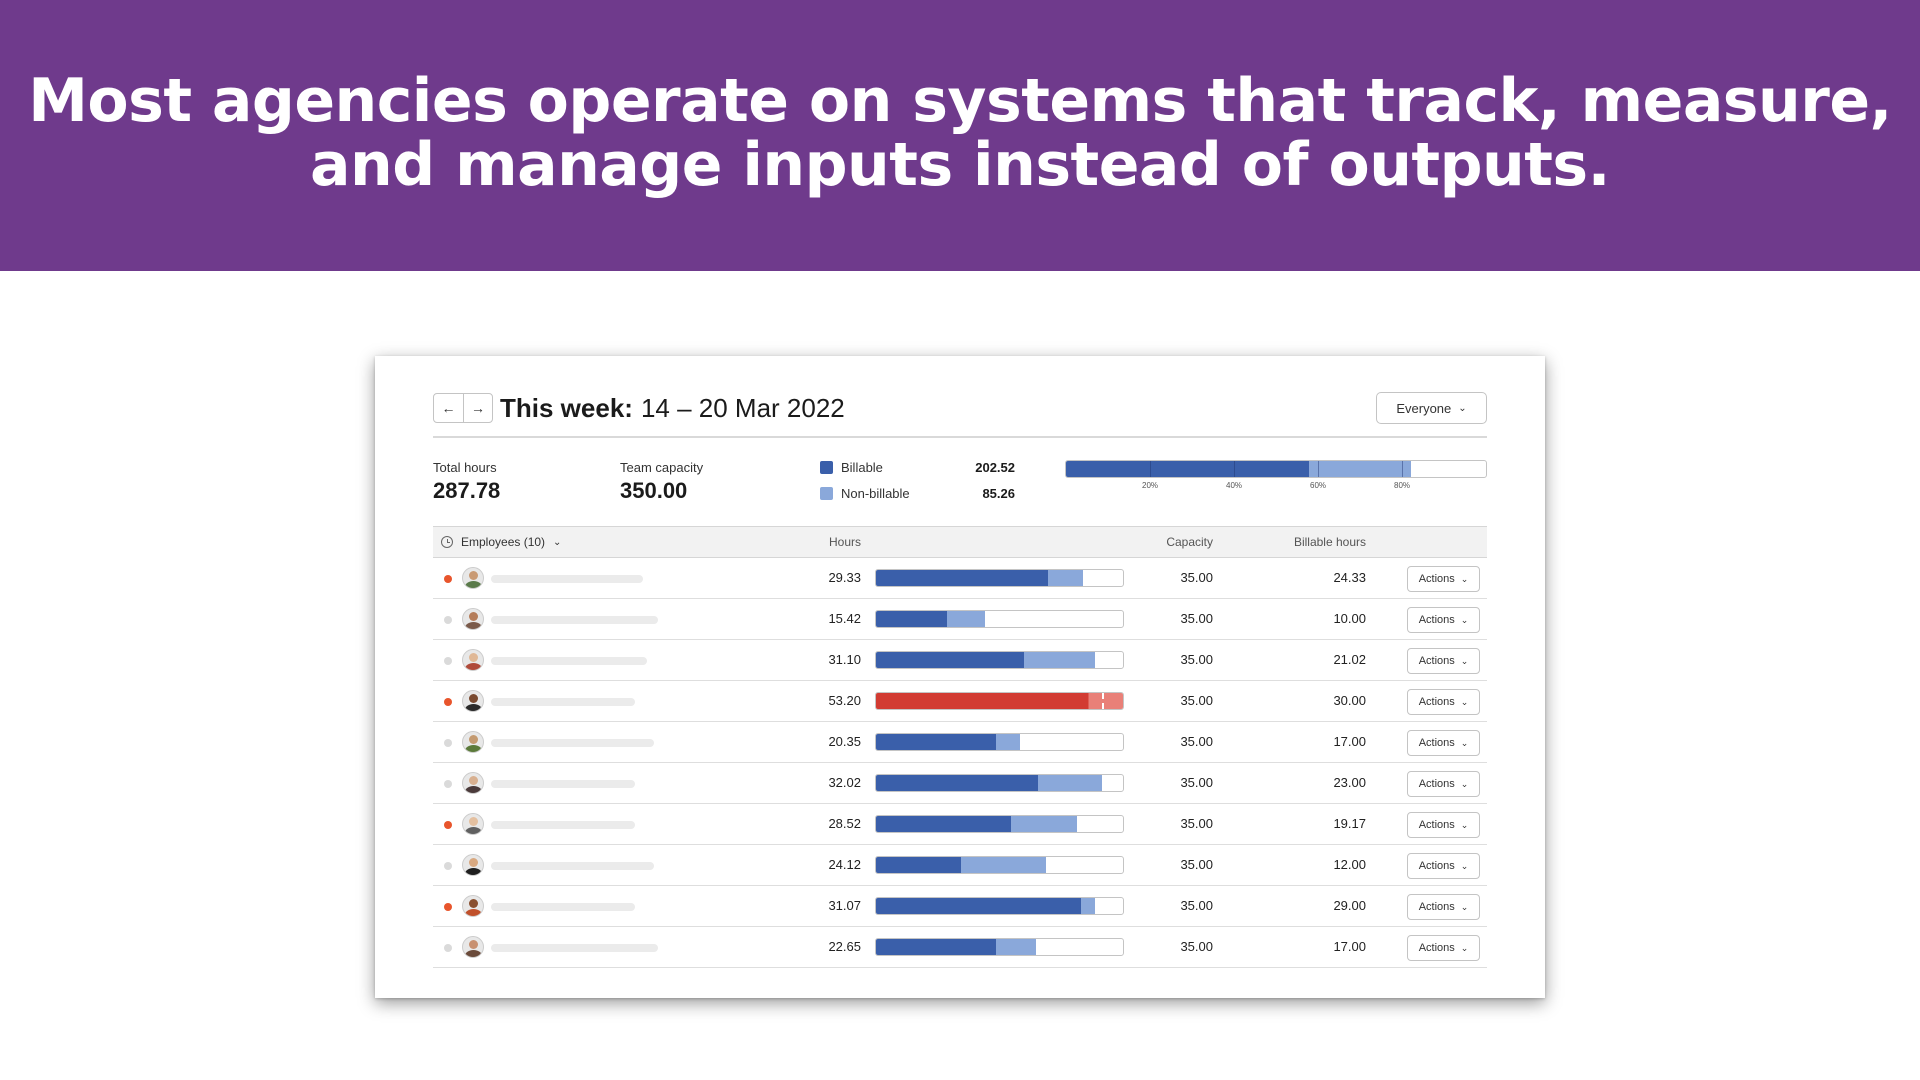 Image resolution: width=1920 pixels, height=1080 pixels. What do you see at coordinates (960, 701) in the screenshot?
I see `table-row: 53.20 35.00 30.00 Actions ⌄` at bounding box center [960, 701].